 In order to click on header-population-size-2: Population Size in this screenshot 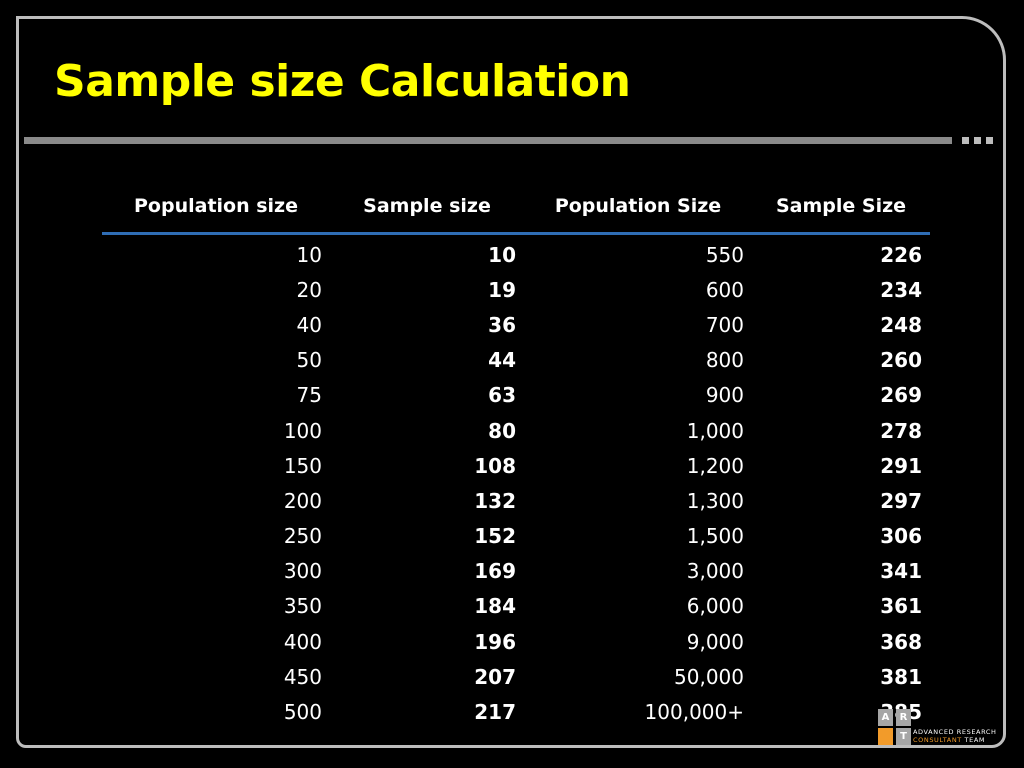, I will do `click(638, 209)`.